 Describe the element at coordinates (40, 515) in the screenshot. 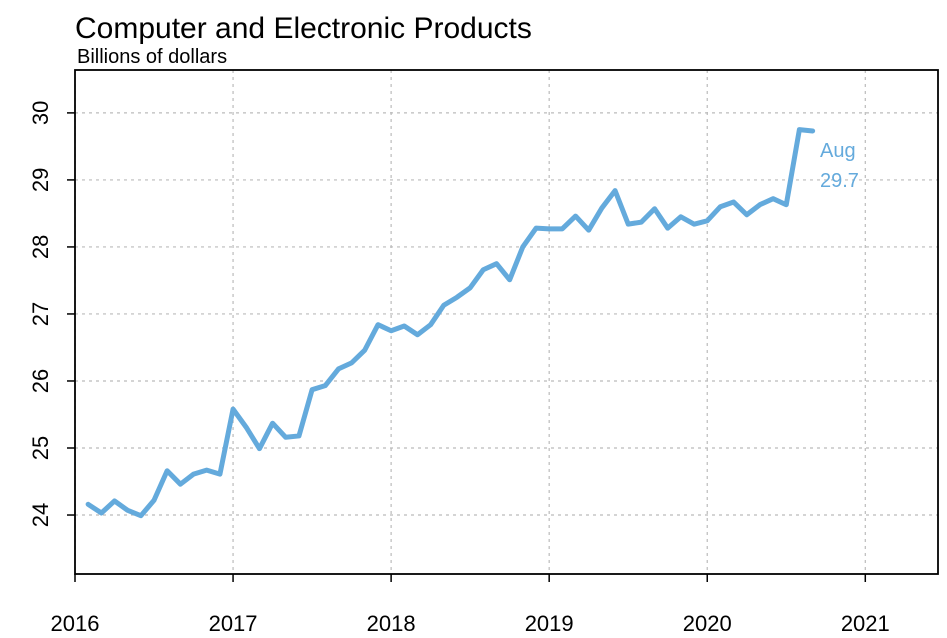

I see `y-tick-label: 24` at that location.